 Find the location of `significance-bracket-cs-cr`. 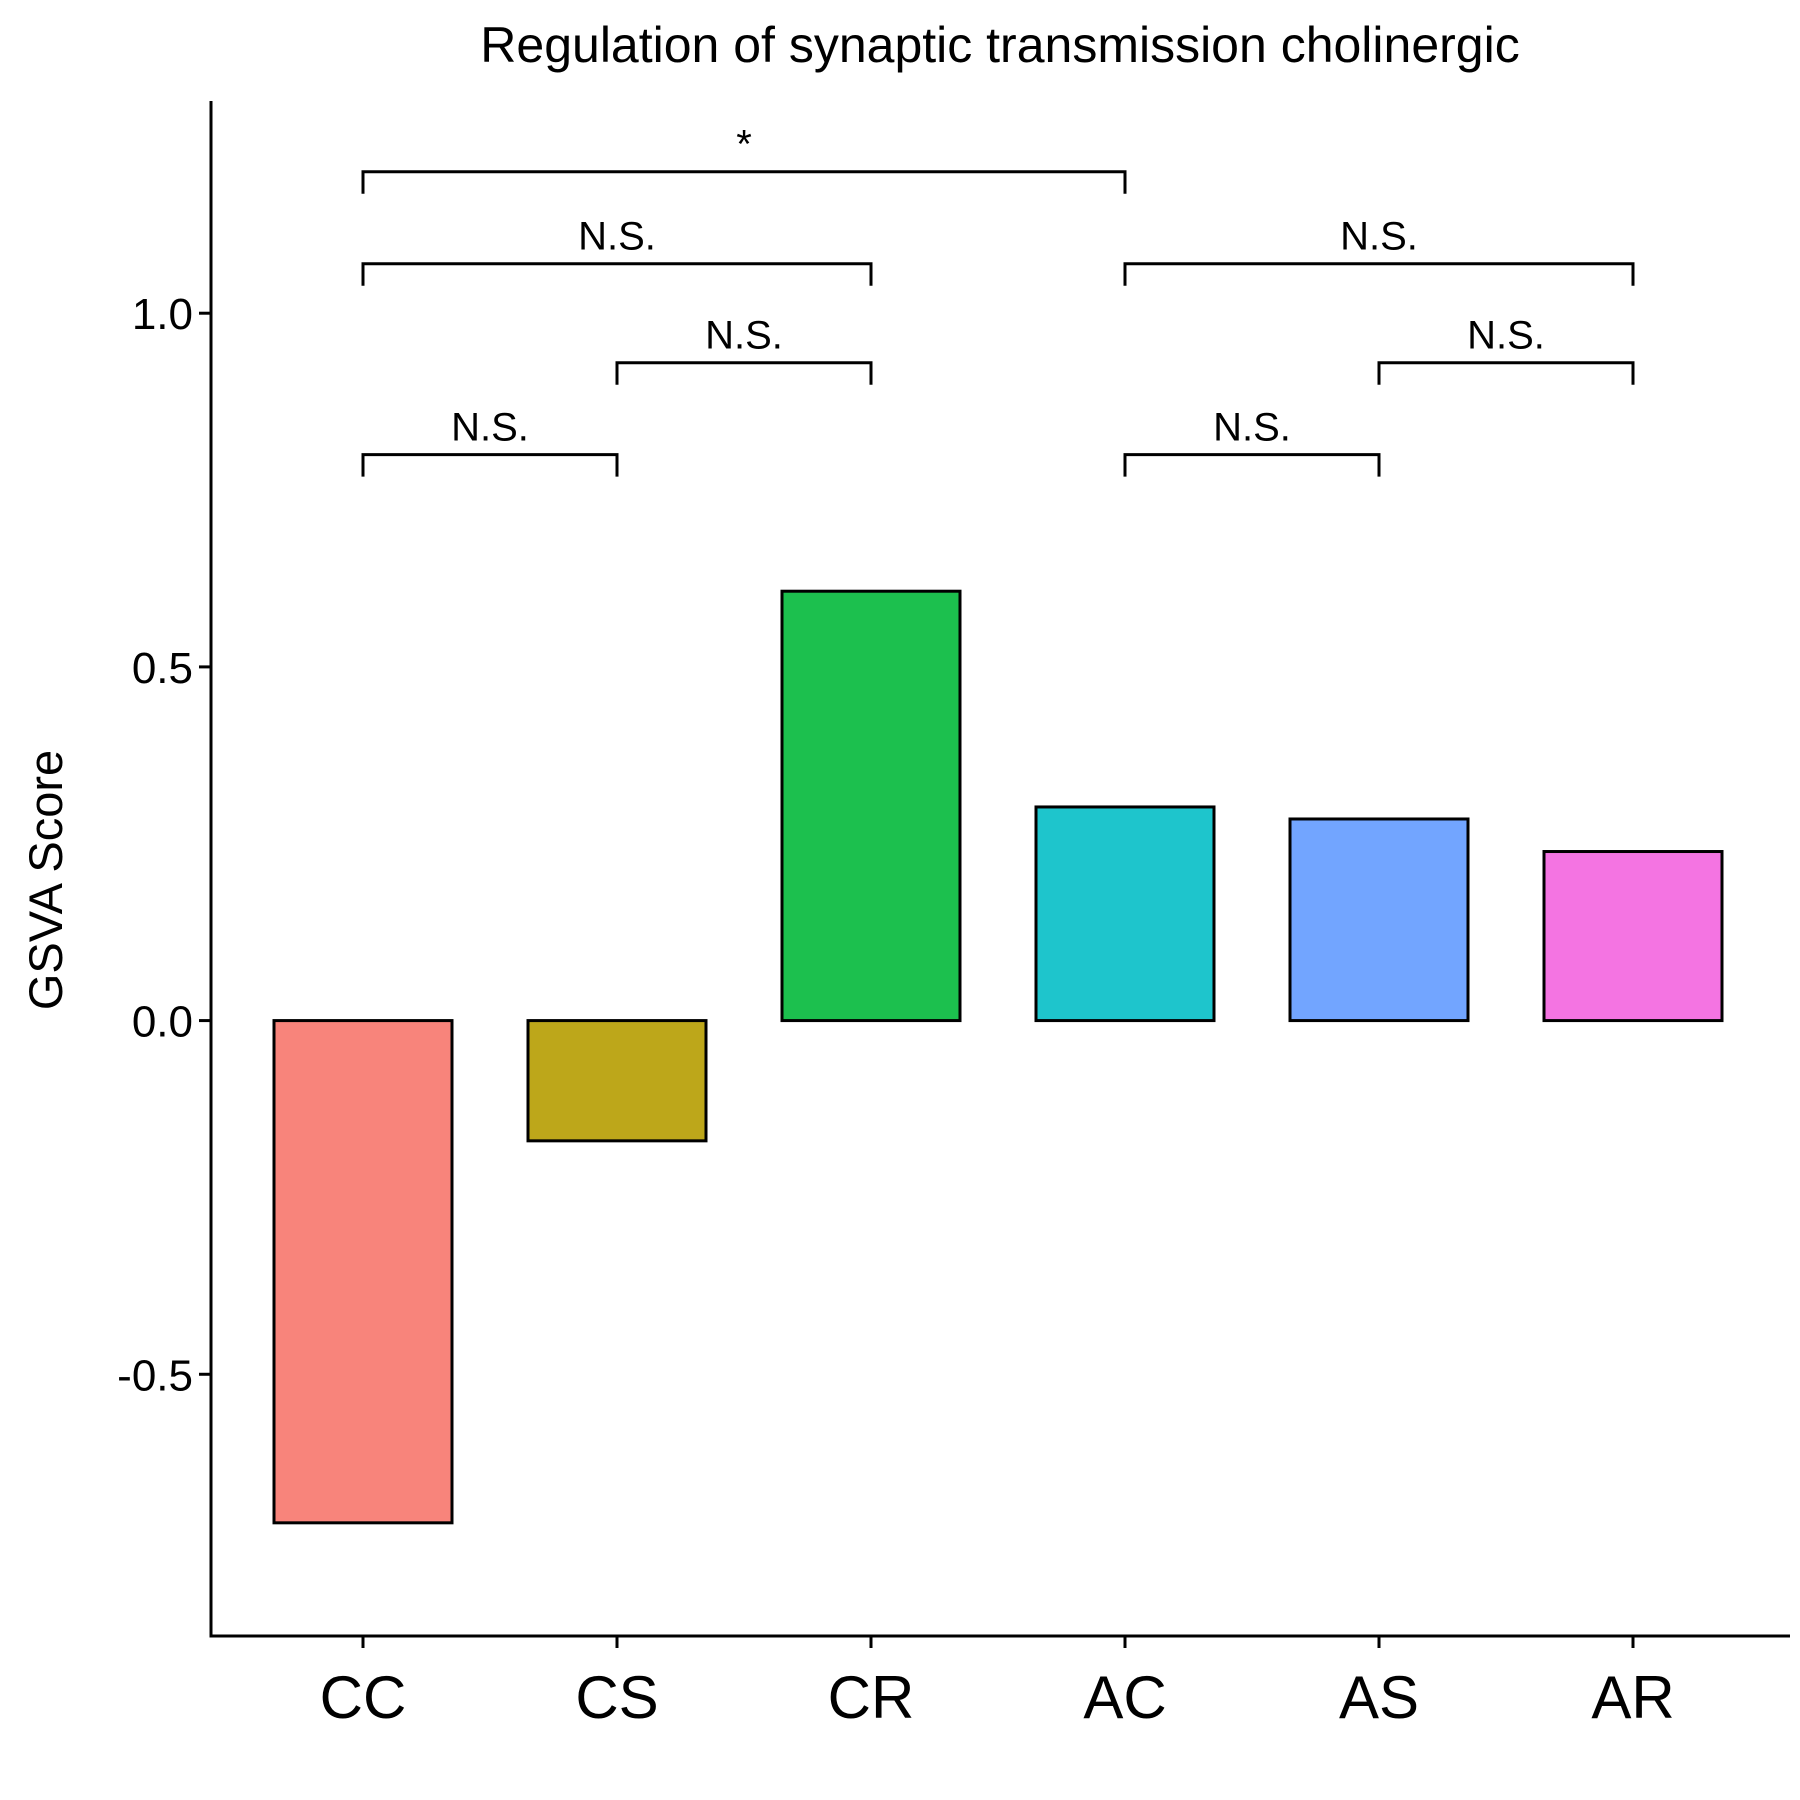

significance-bracket-cs-cr is located at coordinates (744, 373).